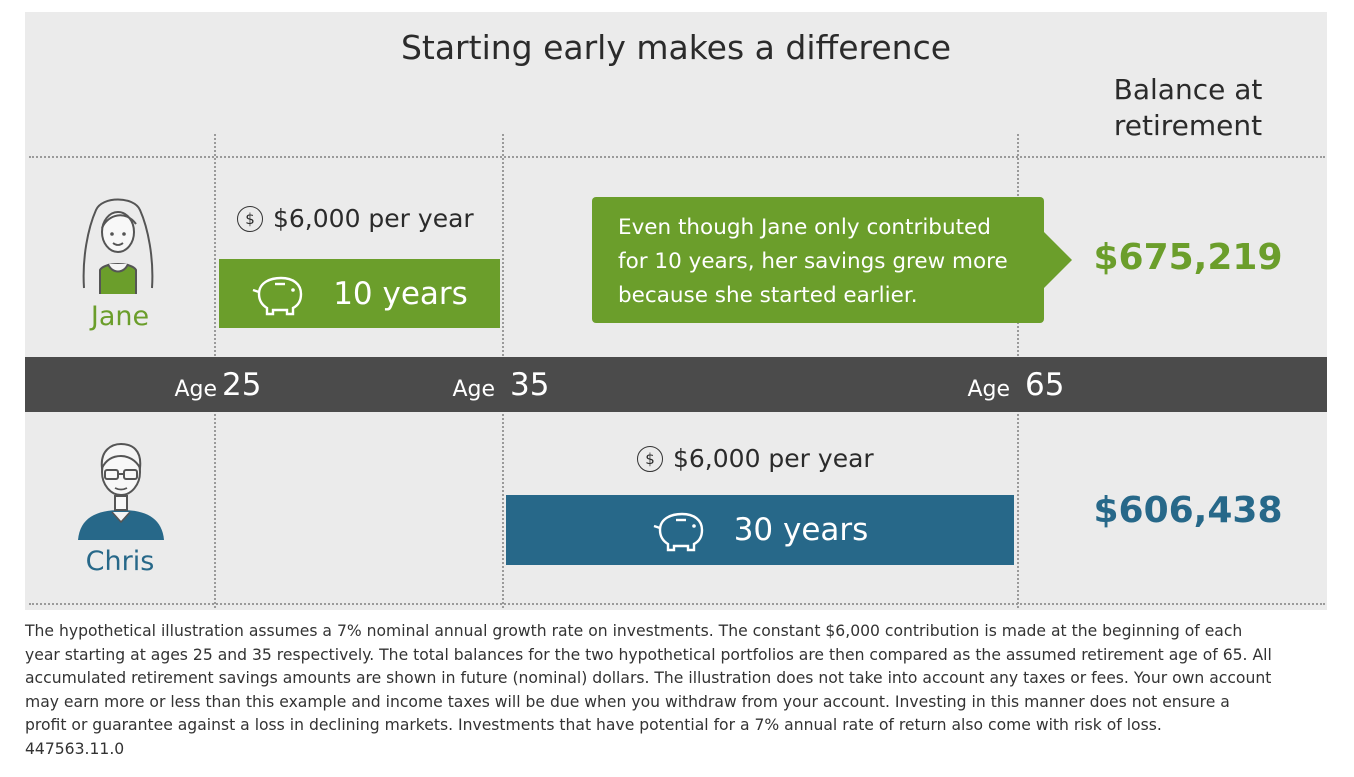 The width and height of the screenshot is (1354, 777). What do you see at coordinates (120, 316) in the screenshot?
I see `jane-name: Jane` at bounding box center [120, 316].